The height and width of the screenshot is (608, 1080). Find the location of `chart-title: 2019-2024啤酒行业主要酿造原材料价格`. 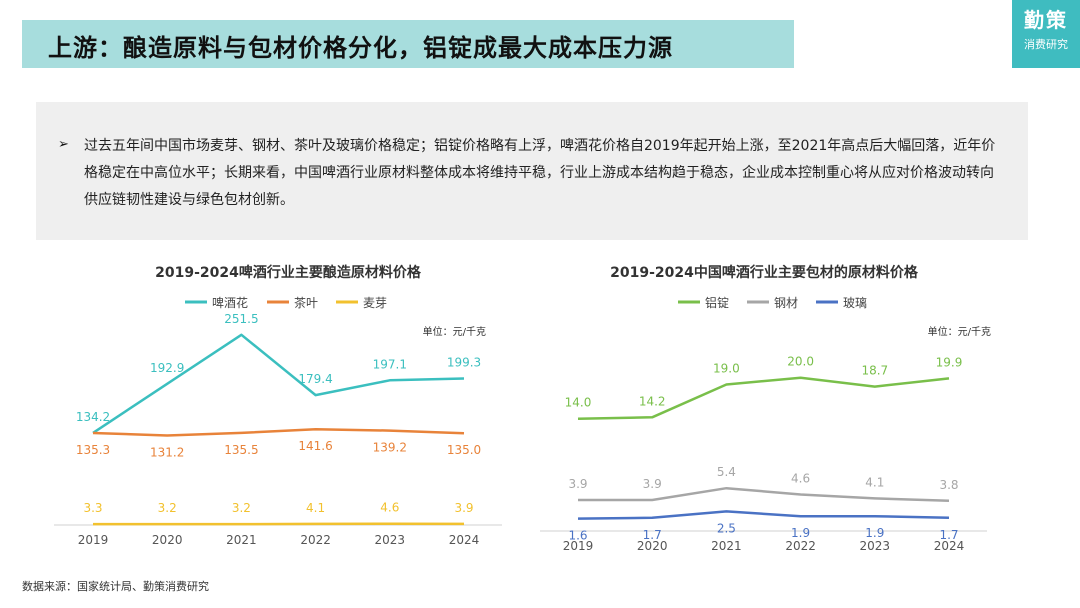

chart-title: 2019-2024啤酒行业主要酿造原材料价格 is located at coordinates (288, 272).